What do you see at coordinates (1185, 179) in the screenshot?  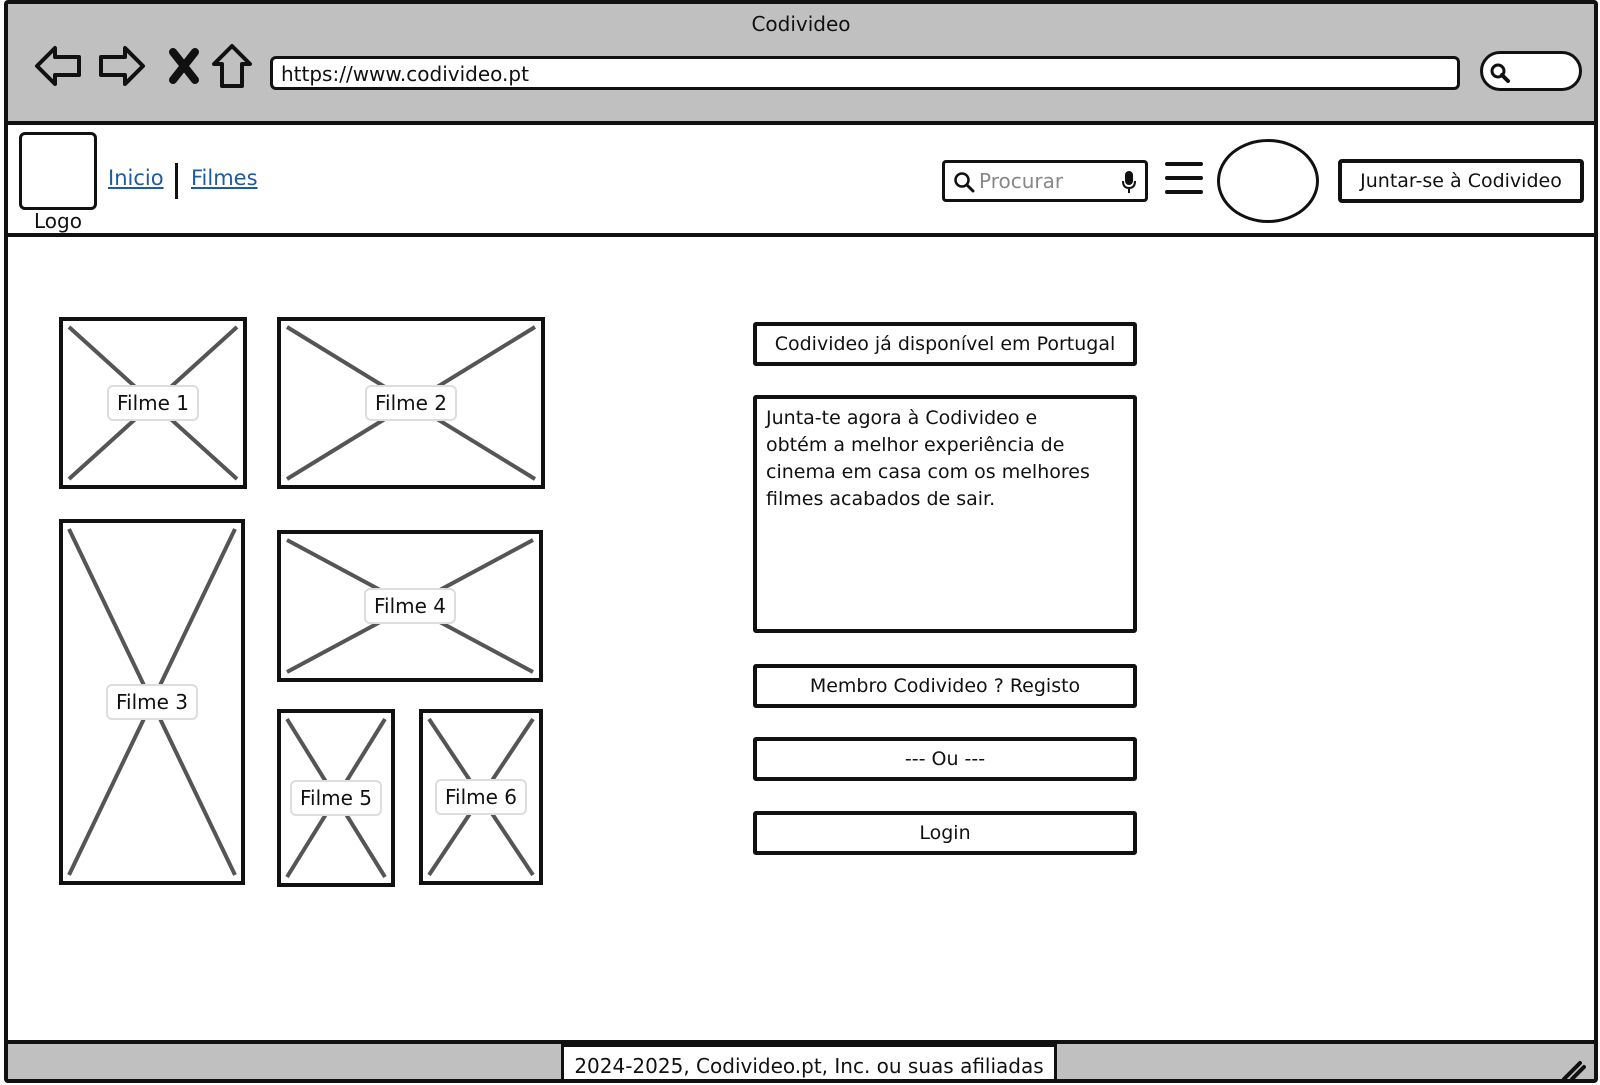 I see `hamburger-menu-icon` at bounding box center [1185, 179].